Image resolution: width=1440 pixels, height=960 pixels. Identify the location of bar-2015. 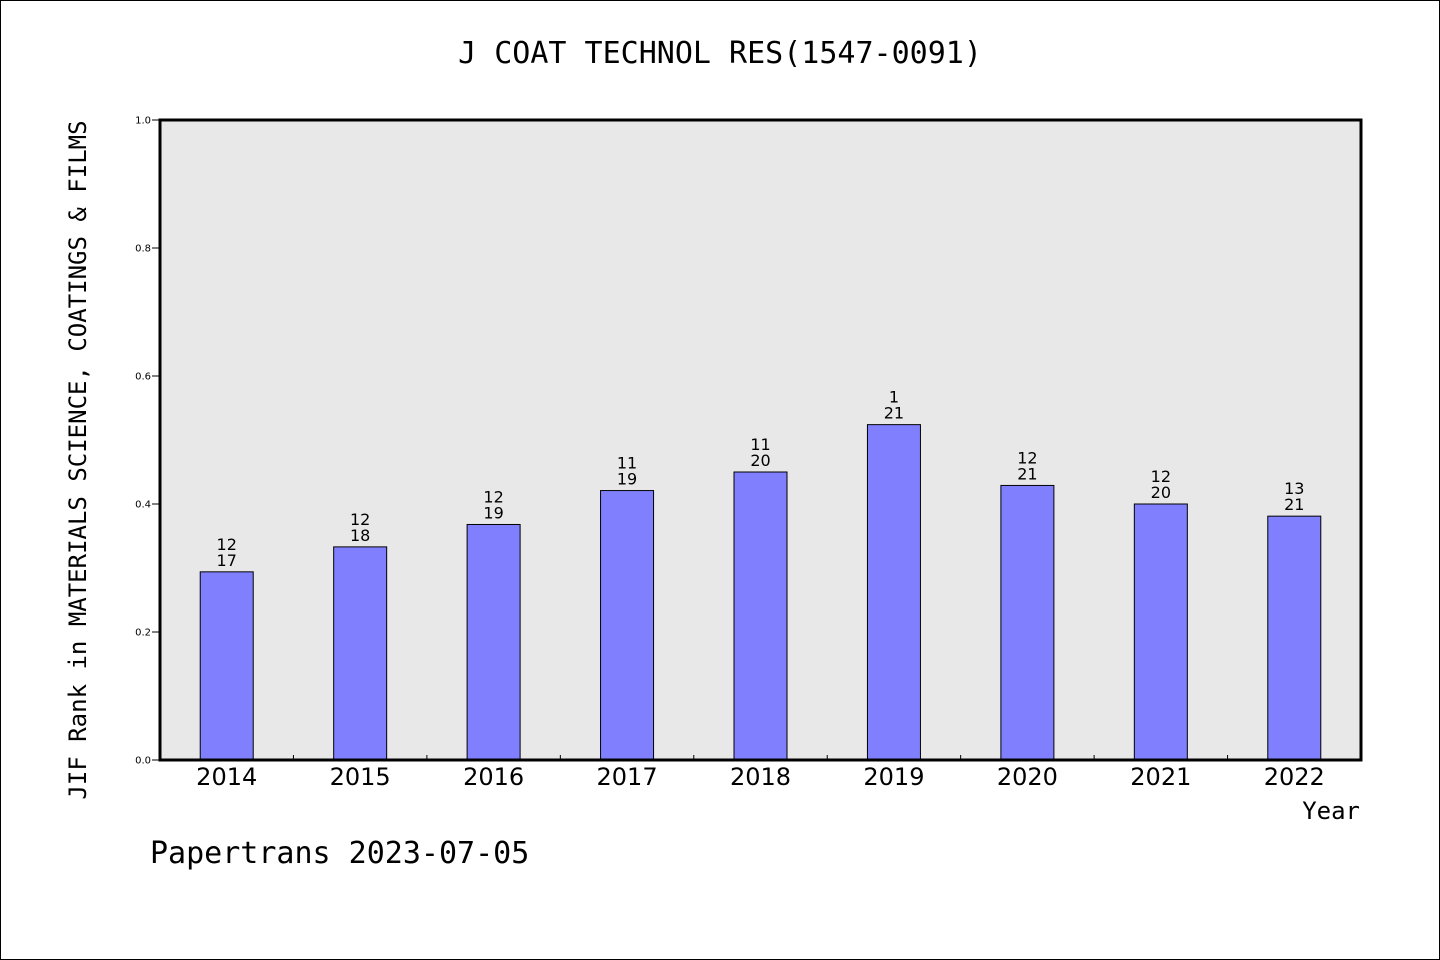
(360, 653).